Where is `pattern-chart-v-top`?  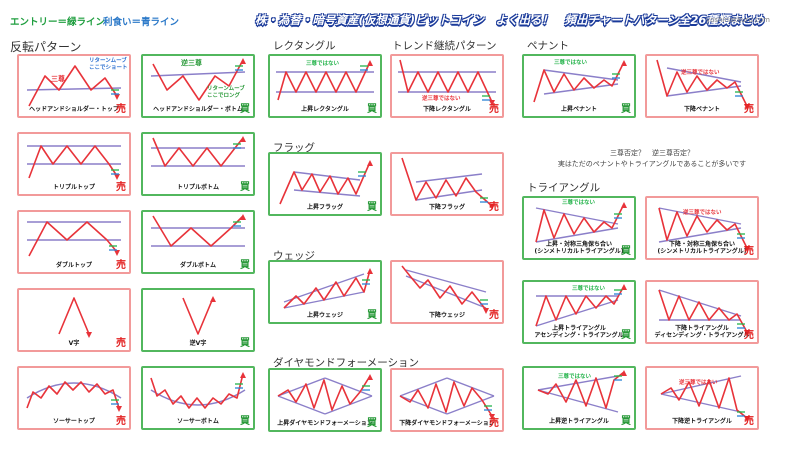
pattern-chart-v-top is located at coordinates (75, 317).